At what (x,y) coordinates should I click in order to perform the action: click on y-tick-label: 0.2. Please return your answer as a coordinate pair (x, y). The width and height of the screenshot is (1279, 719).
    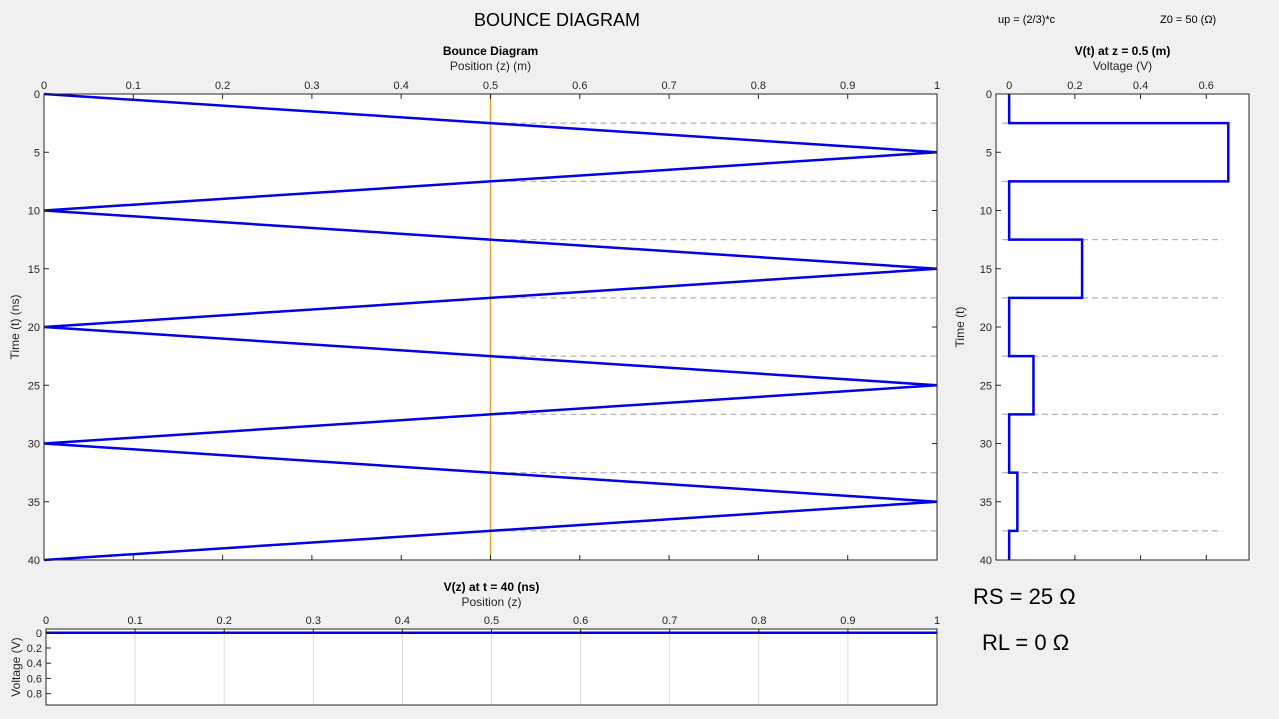
    Looking at the image, I should click on (34, 649).